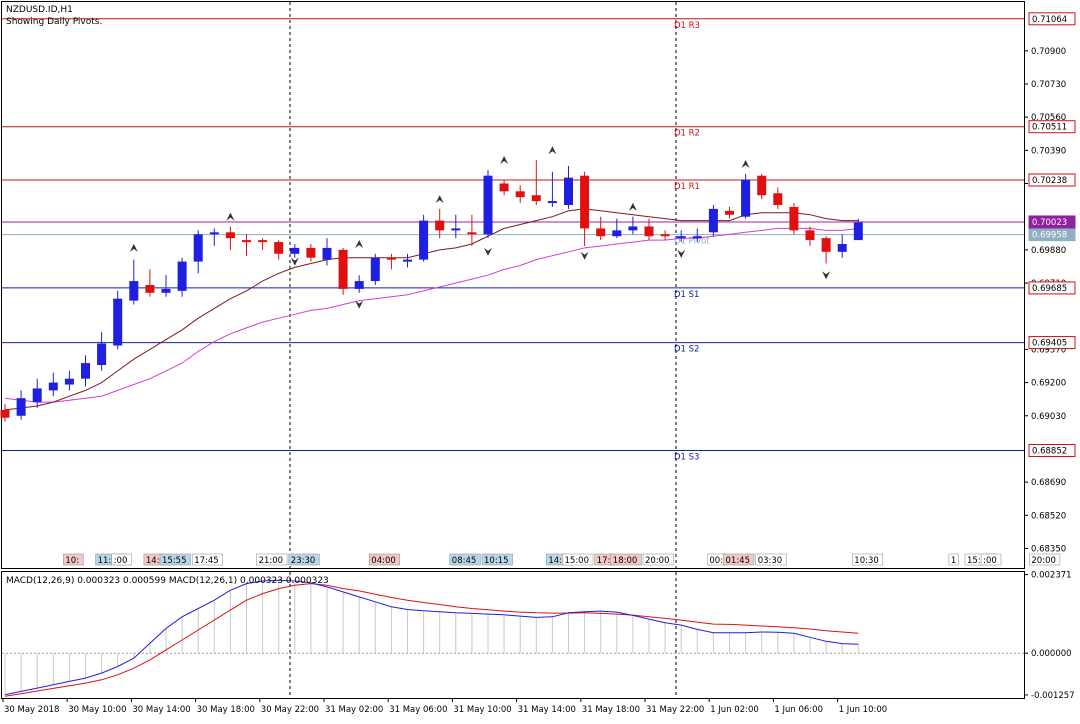 This screenshot has width=1080, height=724. What do you see at coordinates (39, 10) in the screenshot?
I see `symbol-title: NZDUSD.ID,H1` at bounding box center [39, 10].